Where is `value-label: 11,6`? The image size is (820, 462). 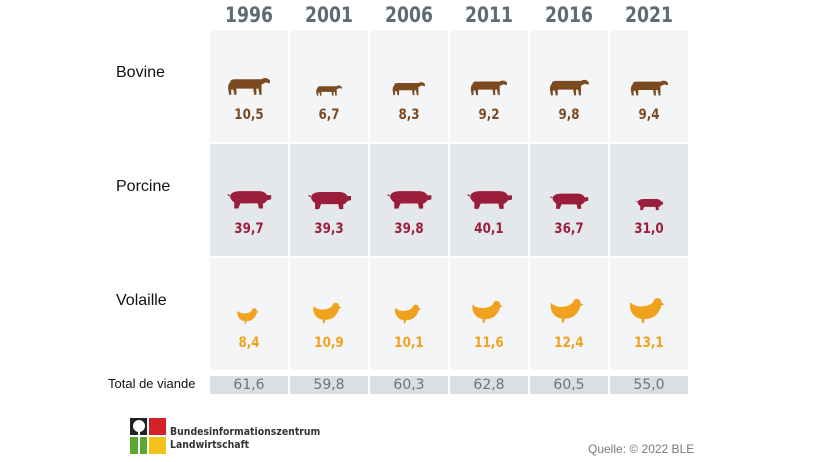
value-label: 11,6 is located at coordinates (489, 343).